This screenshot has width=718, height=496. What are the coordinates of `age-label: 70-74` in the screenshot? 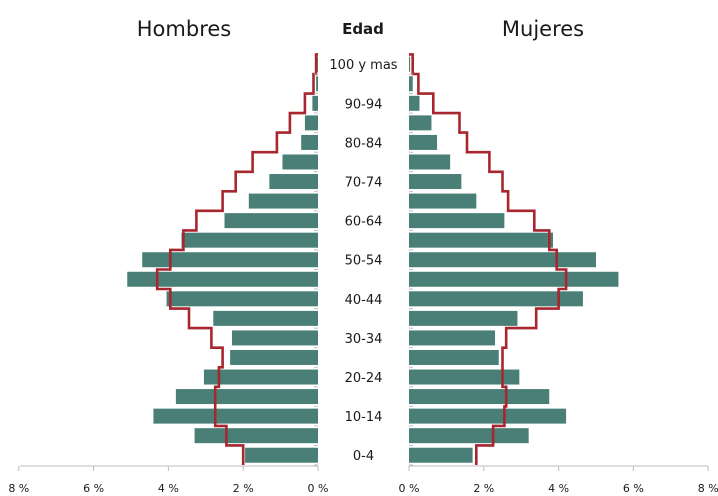 It's located at (364, 183).